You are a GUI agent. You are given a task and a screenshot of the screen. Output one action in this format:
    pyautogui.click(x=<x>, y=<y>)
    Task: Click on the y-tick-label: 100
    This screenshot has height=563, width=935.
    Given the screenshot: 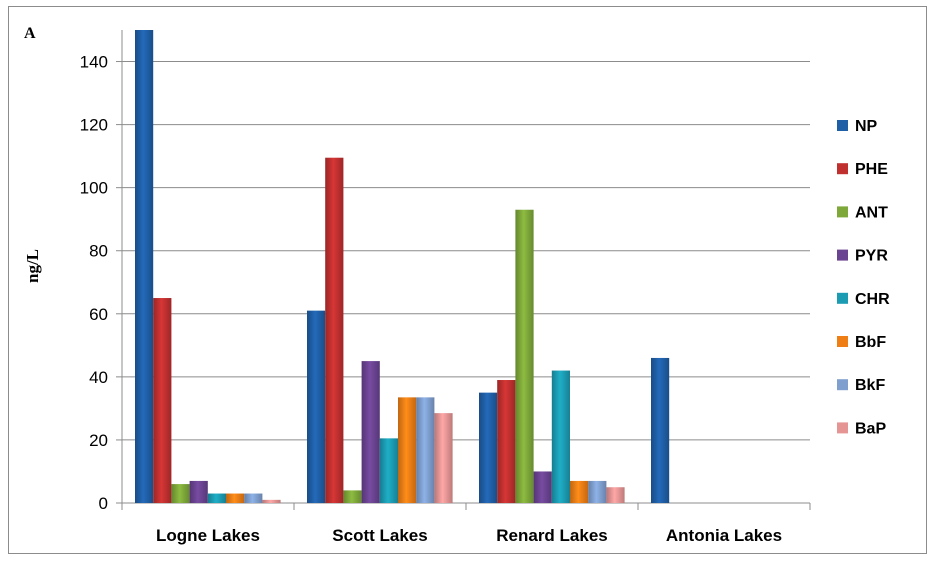 What is the action you would take?
    pyautogui.click(x=94, y=188)
    